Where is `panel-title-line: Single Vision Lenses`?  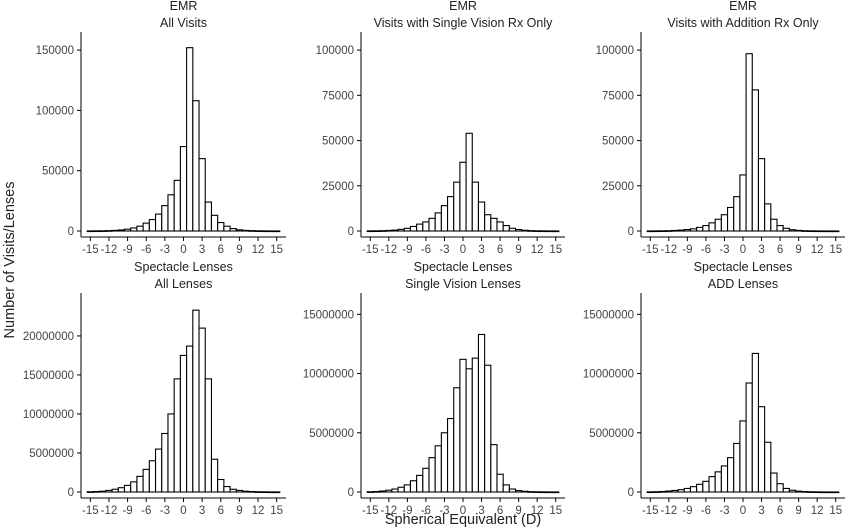 panel-title-line: Single Vision Lenses is located at coordinates (463, 284).